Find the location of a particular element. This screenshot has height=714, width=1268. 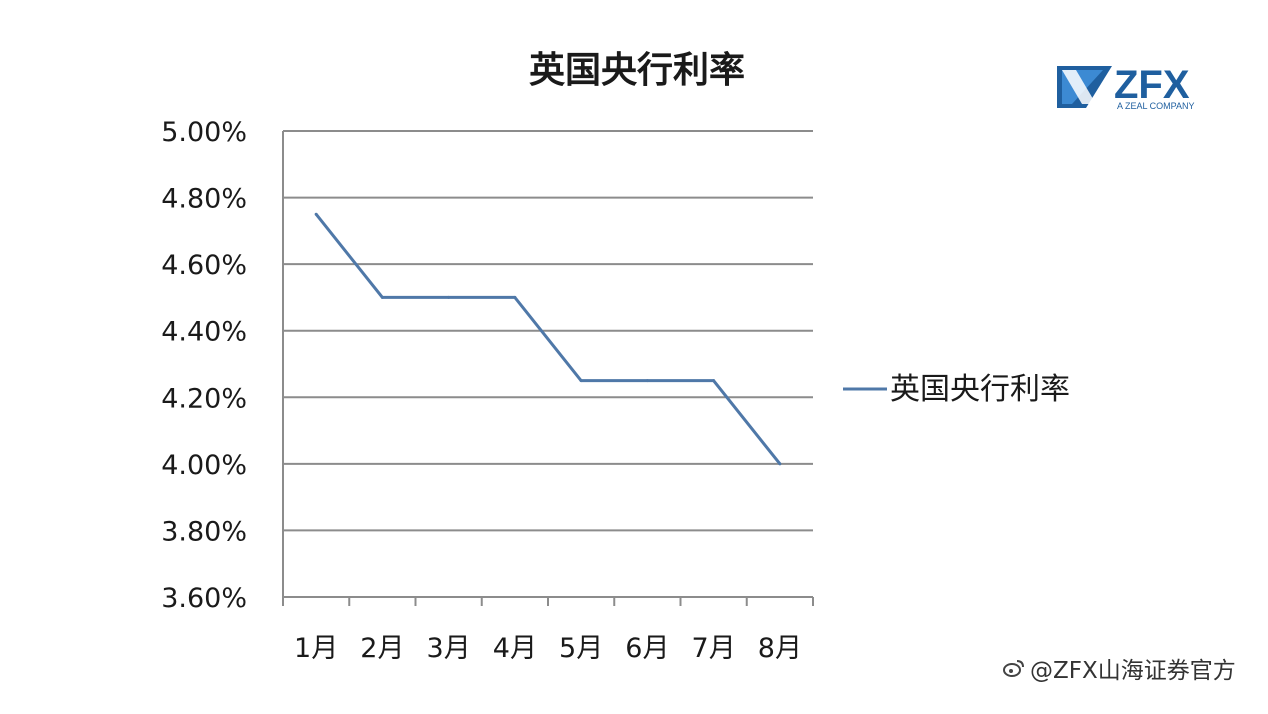

chart-title: 英国央行利率 is located at coordinates (637, 70).